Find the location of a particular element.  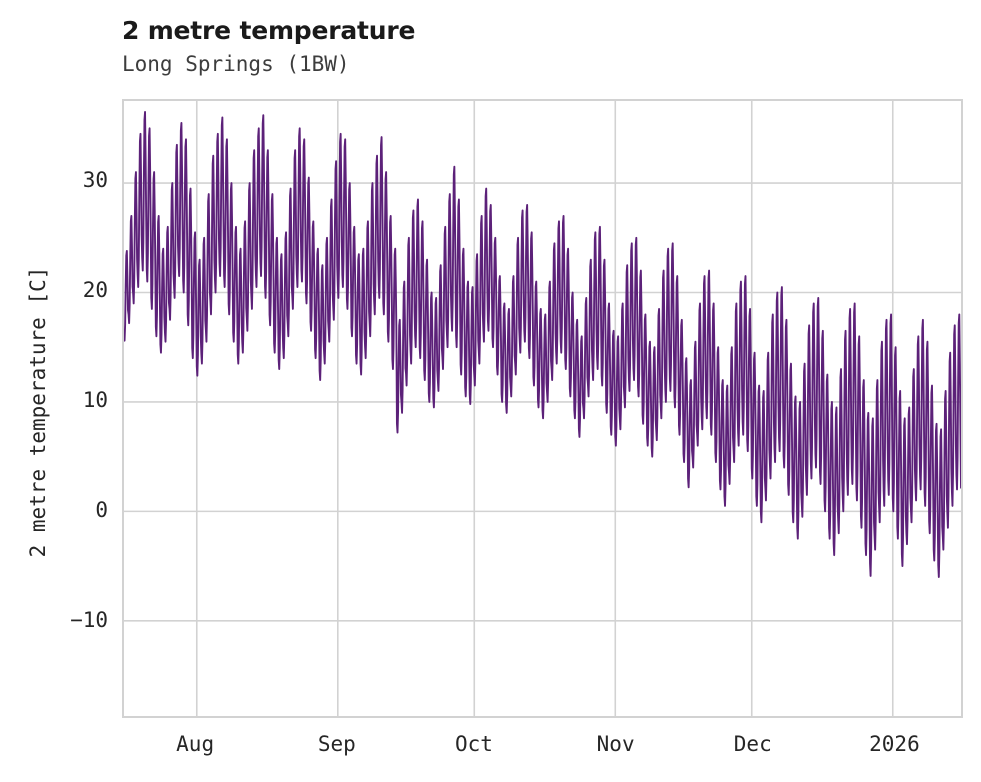

y-axis-tick-label: 20 is located at coordinates (95, 289).